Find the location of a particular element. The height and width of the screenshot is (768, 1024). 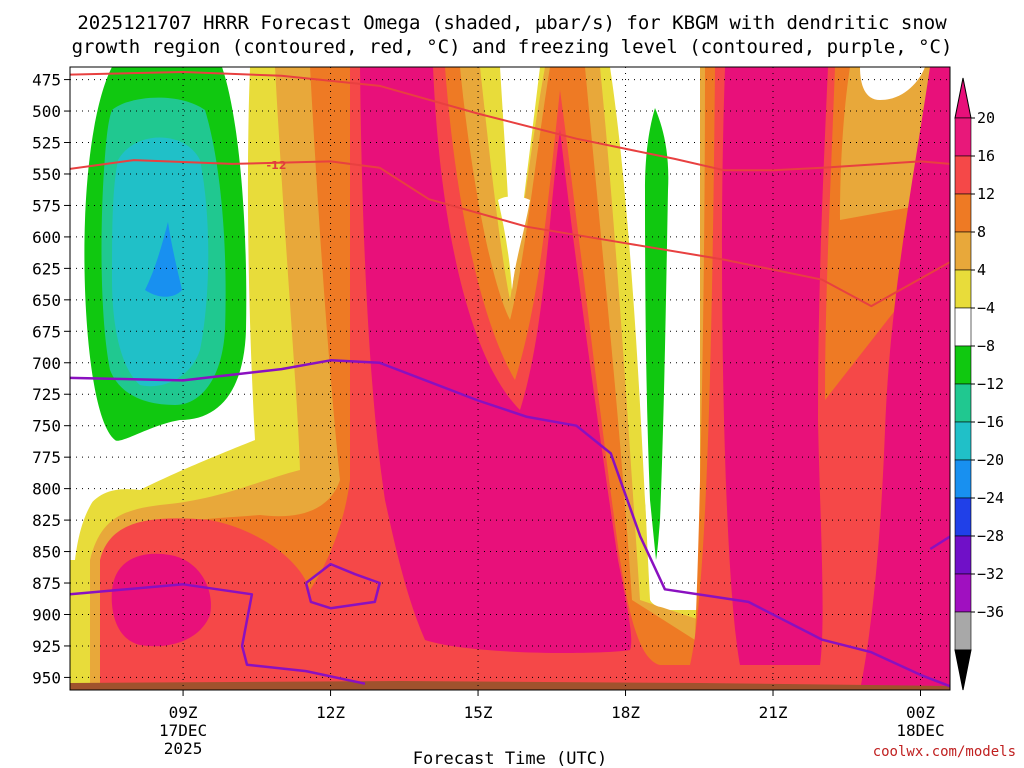

terrain-strip is located at coordinates (510, 685).